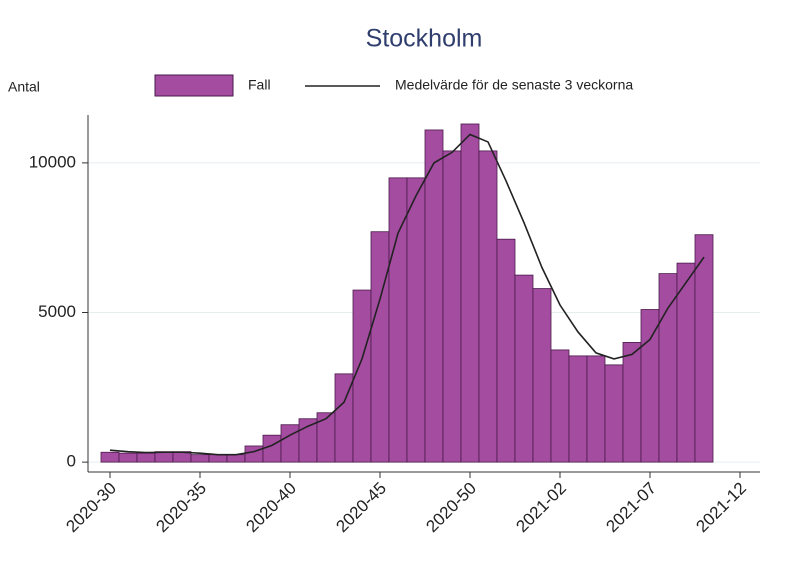 The image size is (799, 572). Describe the element at coordinates (361, 508) in the screenshot. I see `x-tick-label: 2020-45` at that location.